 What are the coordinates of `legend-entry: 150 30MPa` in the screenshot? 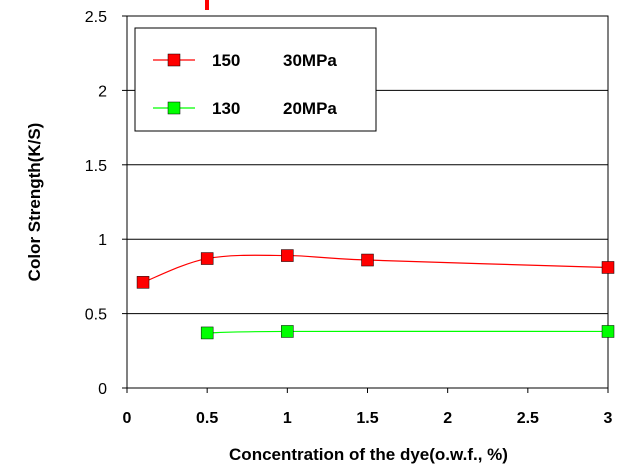 It's located at (245, 60).